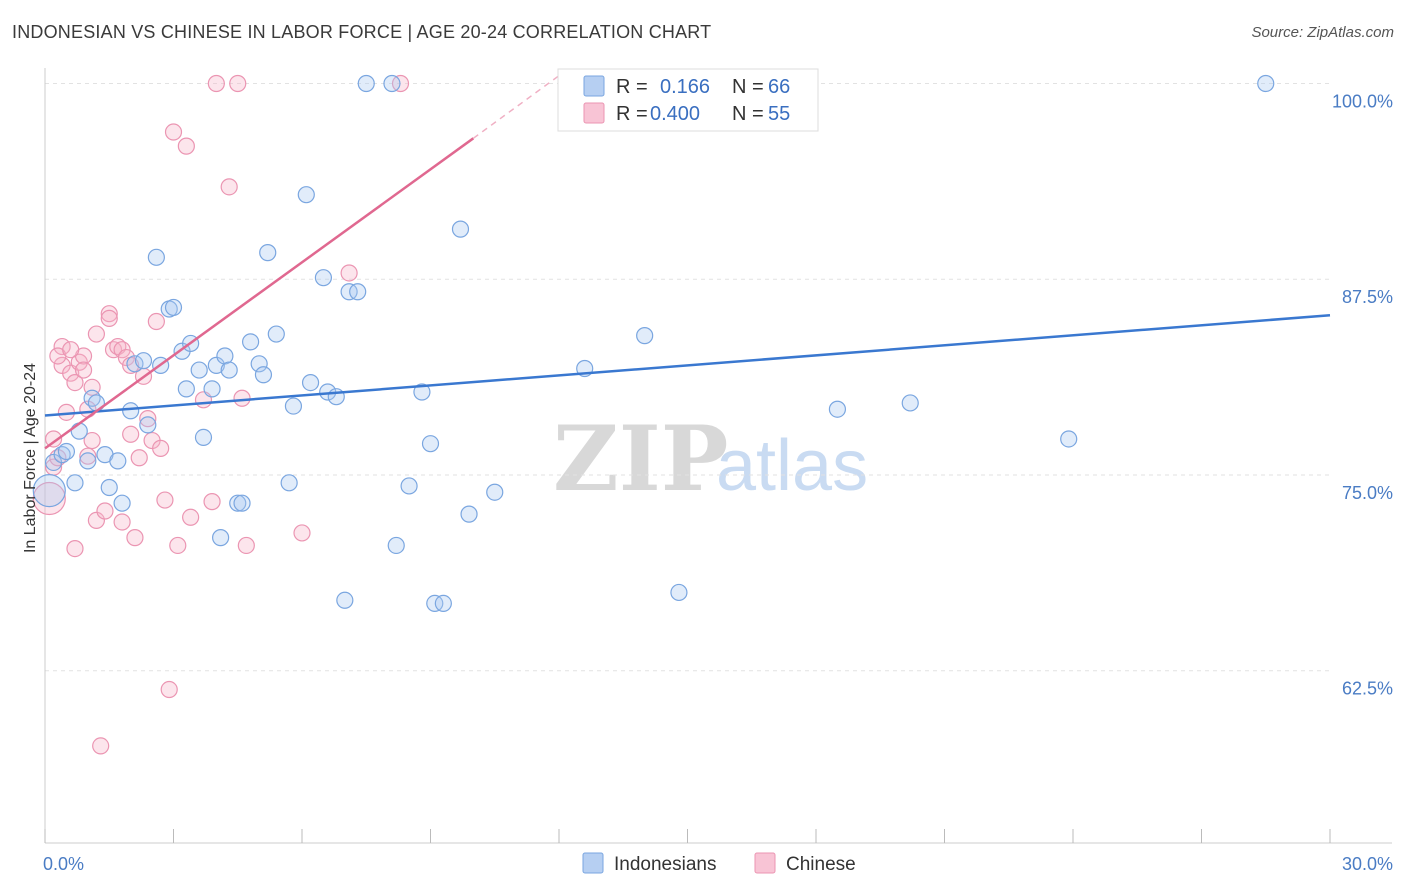 The height and width of the screenshot is (892, 1406). I want to click on legend-swatch-indonesians, so click(594, 86).